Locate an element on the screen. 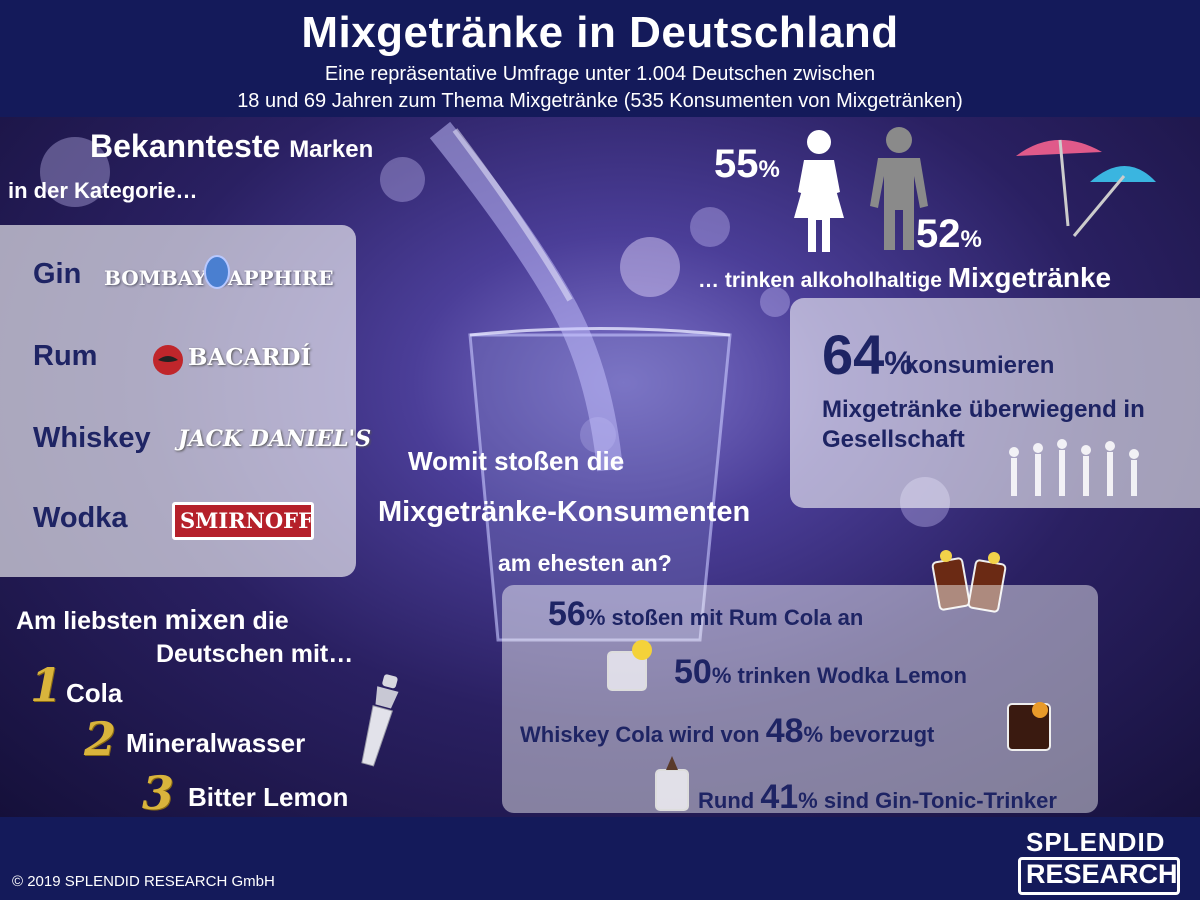 The image size is (1200, 900). toast-item-3-post: sind Gin-Tonic-Trinker is located at coordinates (937, 800).